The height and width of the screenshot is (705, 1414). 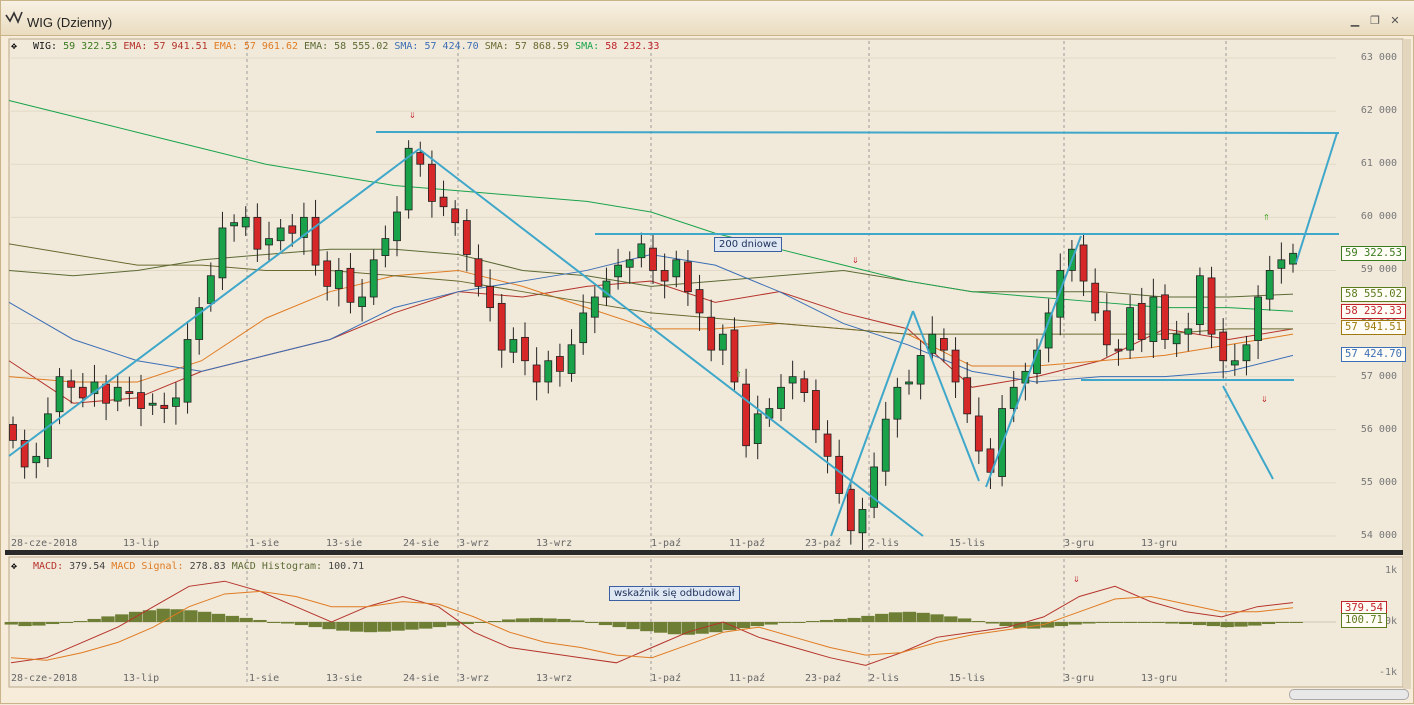 I want to click on restore-icon: ❐, so click(x=1375, y=20).